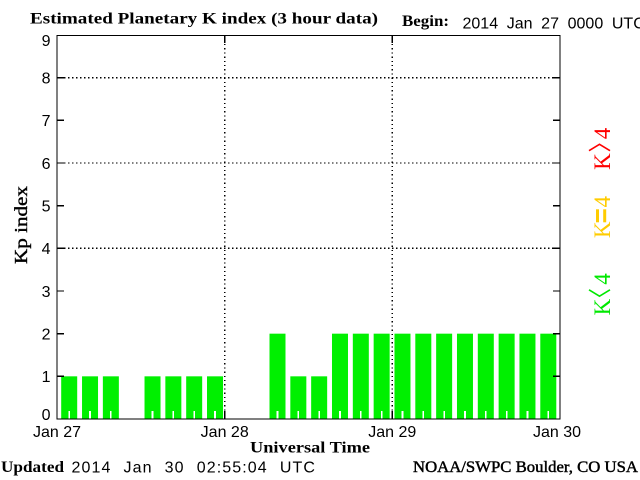 The width and height of the screenshot is (640, 480). Describe the element at coordinates (310, 448) in the screenshot. I see `svg-text: Universal Time` at that location.